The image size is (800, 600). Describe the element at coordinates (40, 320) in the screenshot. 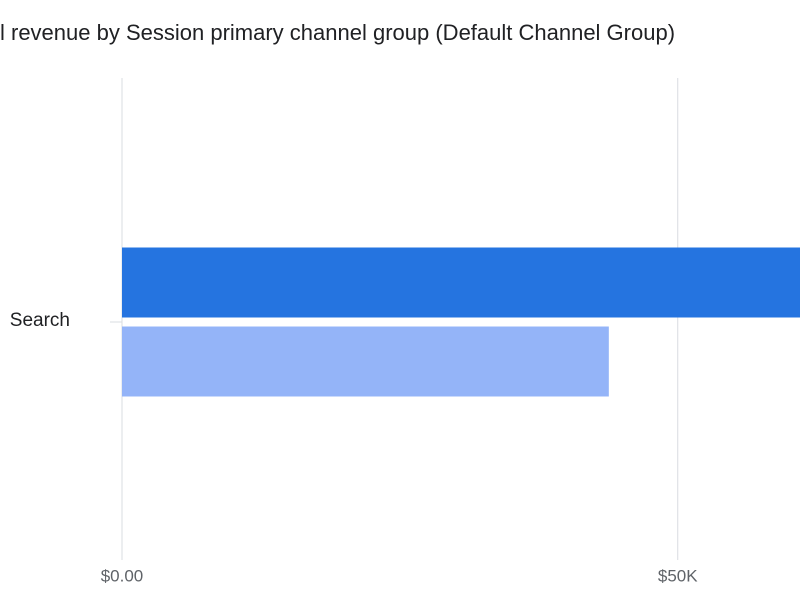

I see `y-tick-label: Search` at that location.